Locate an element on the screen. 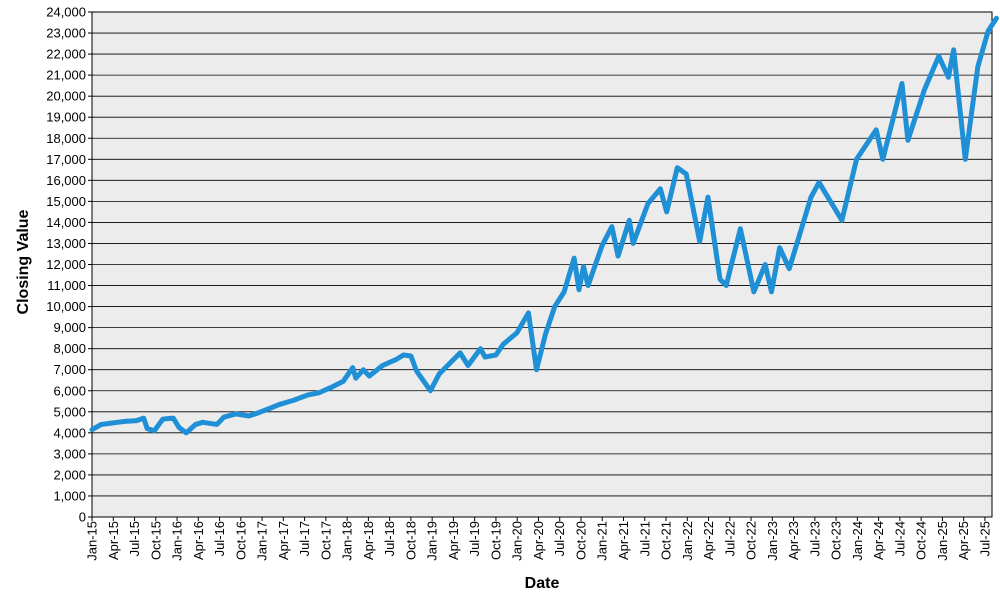  x-tick-label: Jan-24 is located at coordinates (857, 541).